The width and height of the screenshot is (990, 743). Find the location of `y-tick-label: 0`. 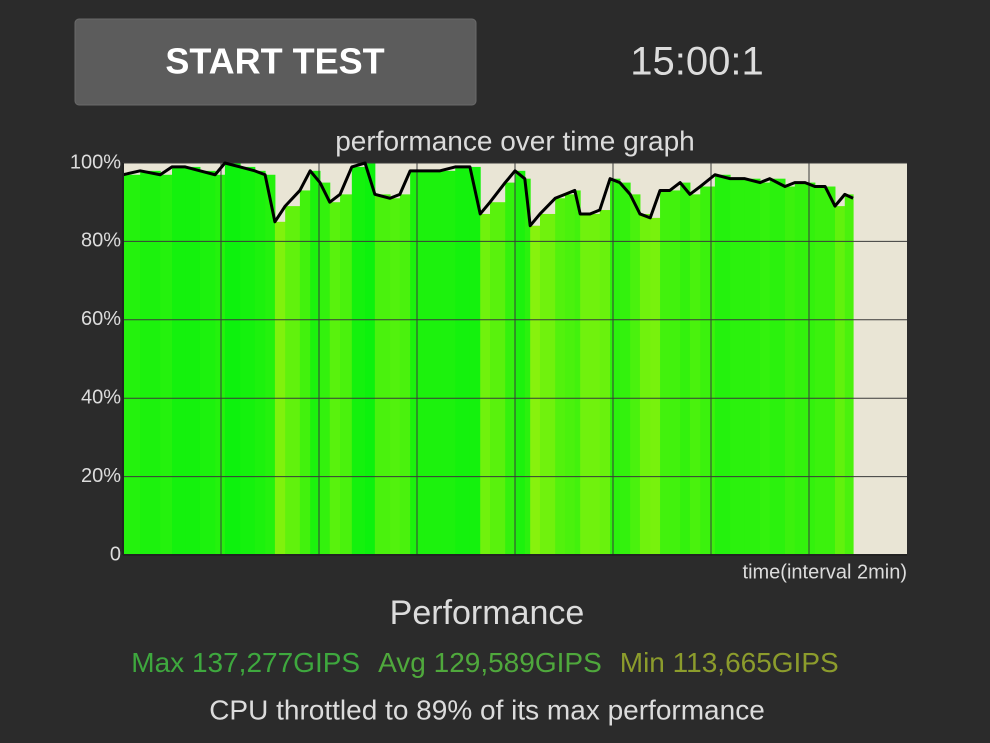

y-tick-label: 0 is located at coordinates (115, 554).